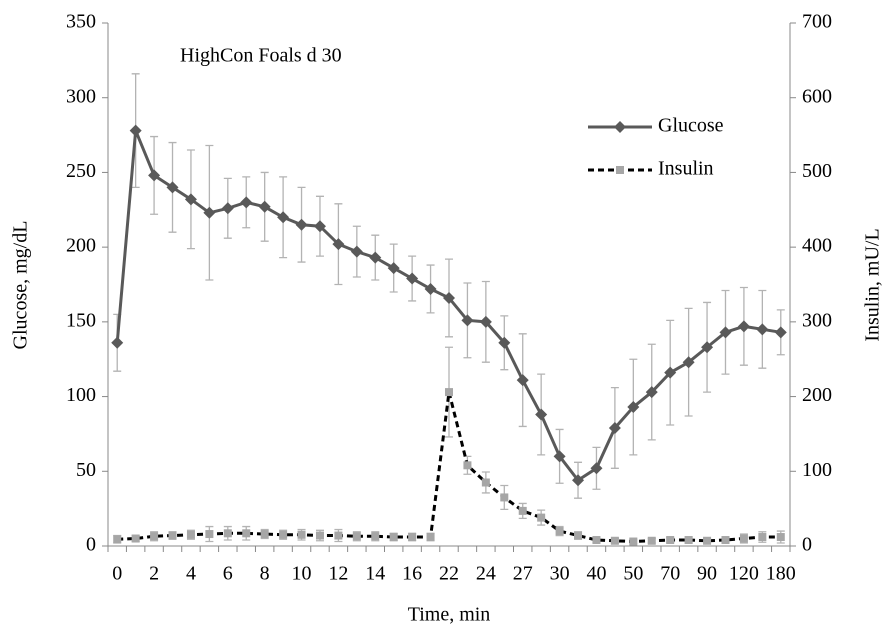 This screenshot has width=887, height=632. I want to click on x-tick-label: 16, so click(412, 574).